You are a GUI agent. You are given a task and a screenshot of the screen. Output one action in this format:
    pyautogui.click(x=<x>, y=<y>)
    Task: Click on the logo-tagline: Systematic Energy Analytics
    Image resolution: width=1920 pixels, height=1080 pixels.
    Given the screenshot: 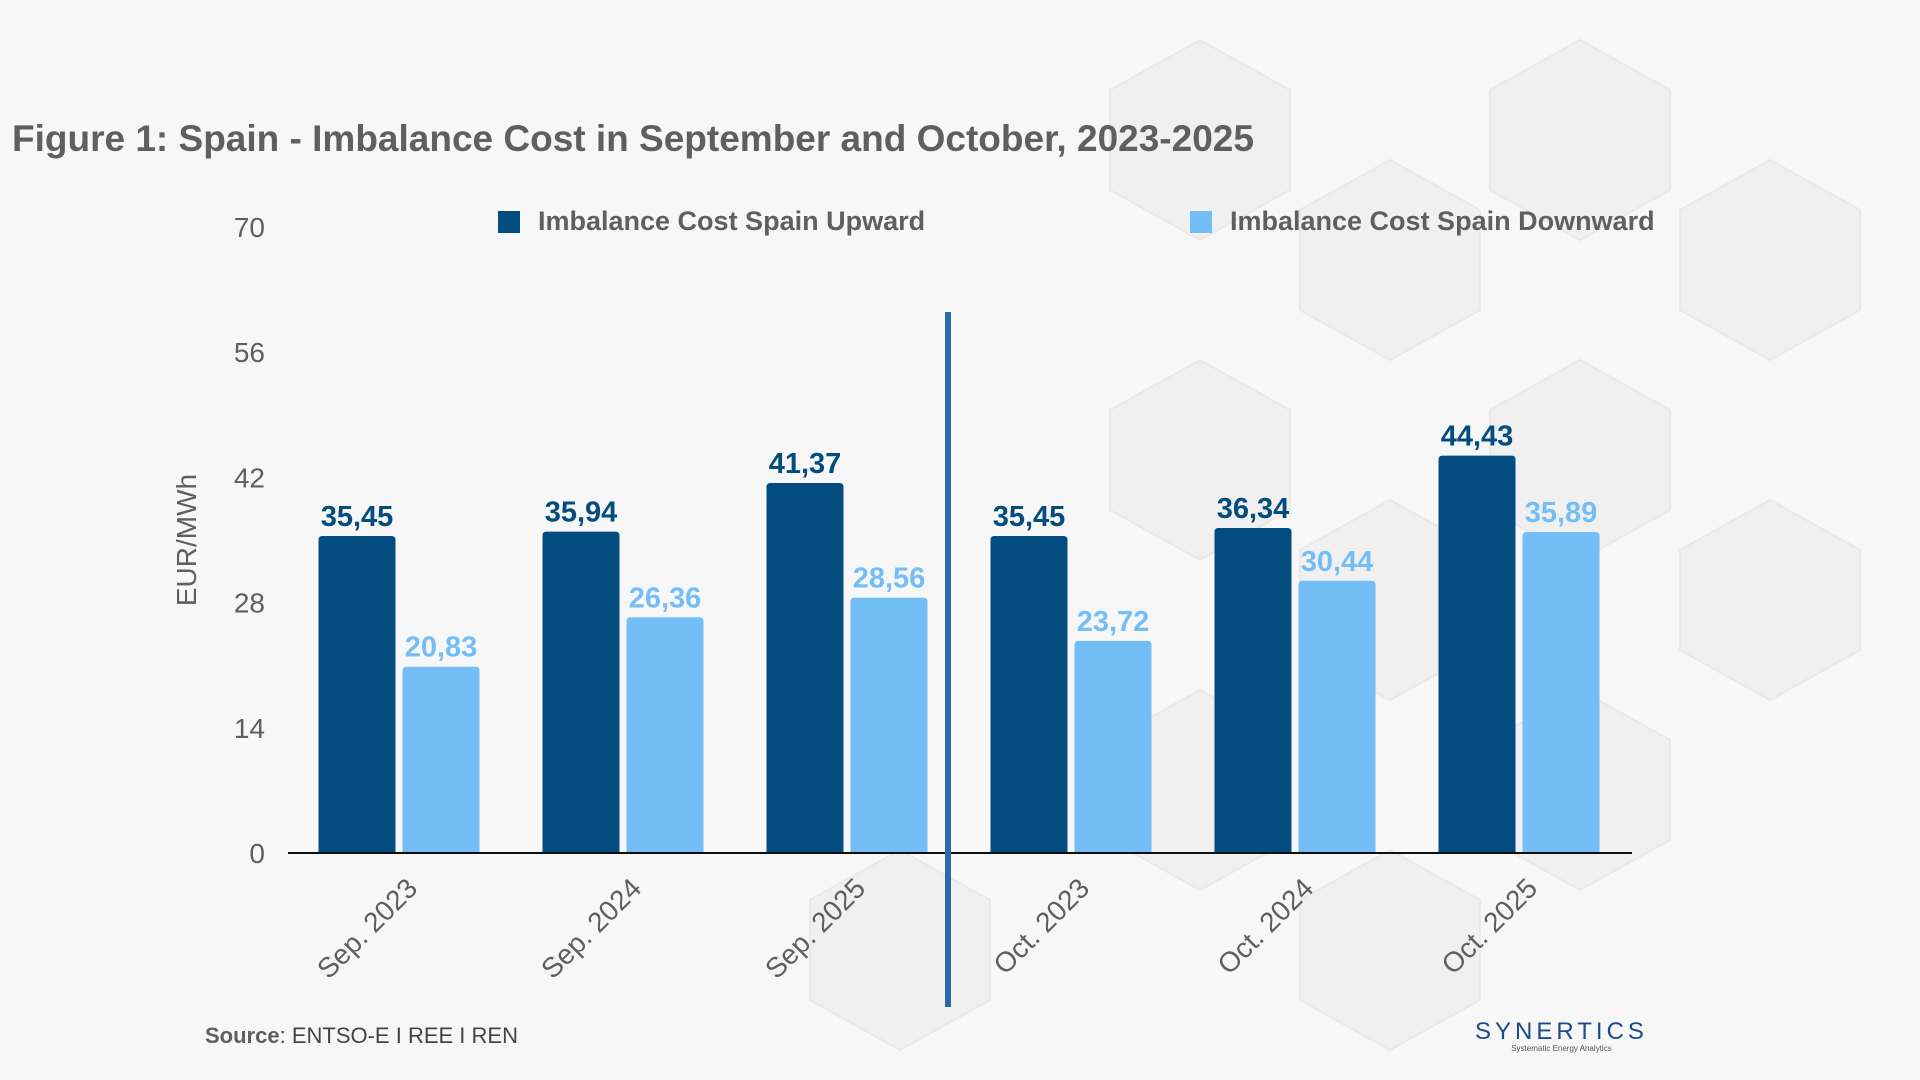 What is the action you would take?
    pyautogui.click(x=1561, y=1048)
    